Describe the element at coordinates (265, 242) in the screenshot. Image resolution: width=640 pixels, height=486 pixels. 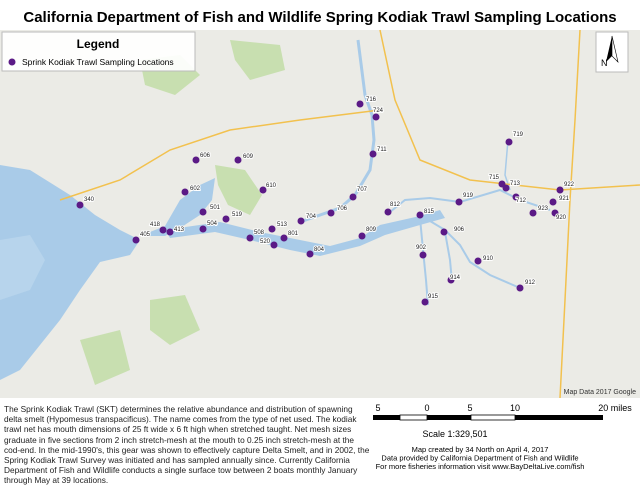
I see `station-label: 520` at that location.